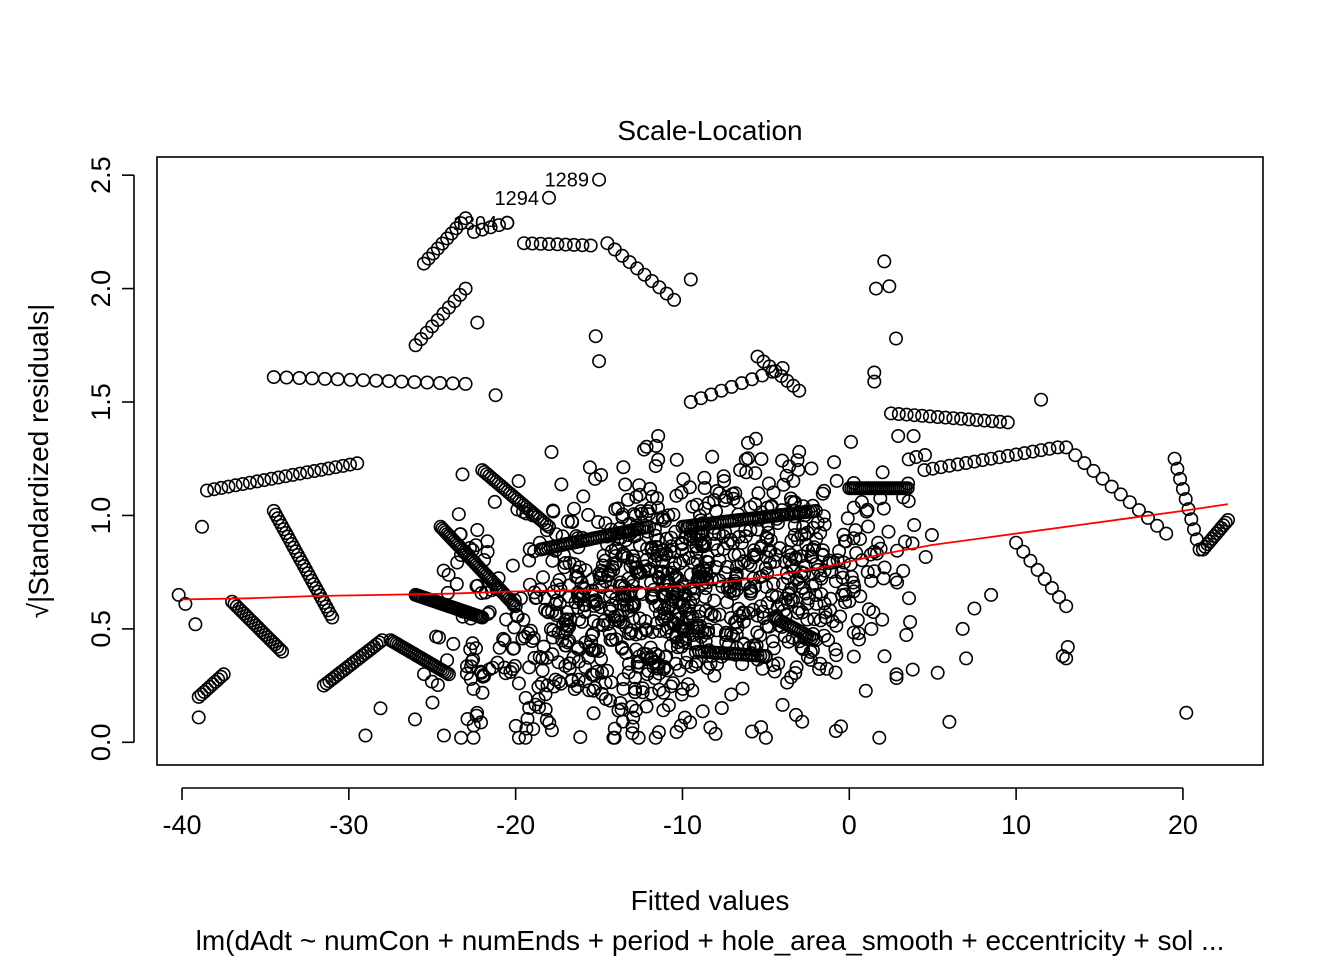 This screenshot has height=960, width=1344. I want to click on outlier-label: 1304, so click(475, 224).